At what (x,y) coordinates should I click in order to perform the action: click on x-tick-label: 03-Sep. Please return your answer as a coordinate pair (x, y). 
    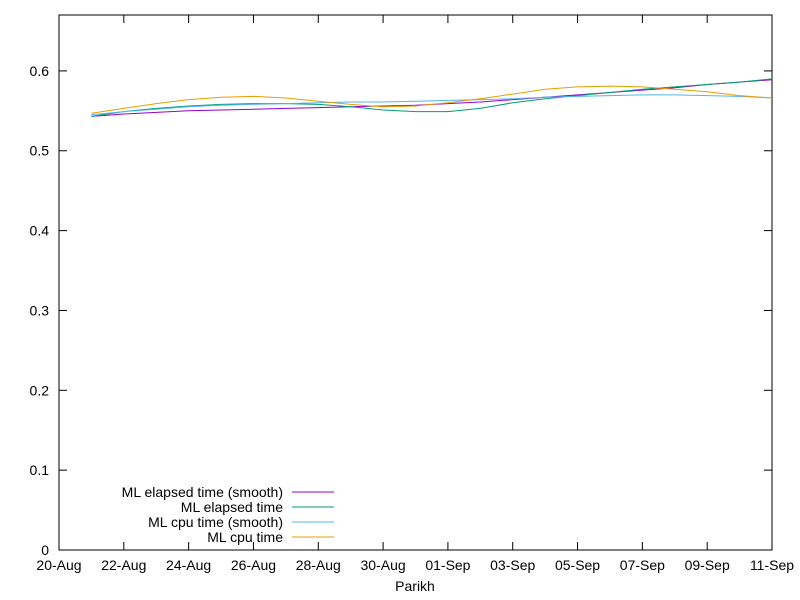
    Looking at the image, I should click on (512, 565).